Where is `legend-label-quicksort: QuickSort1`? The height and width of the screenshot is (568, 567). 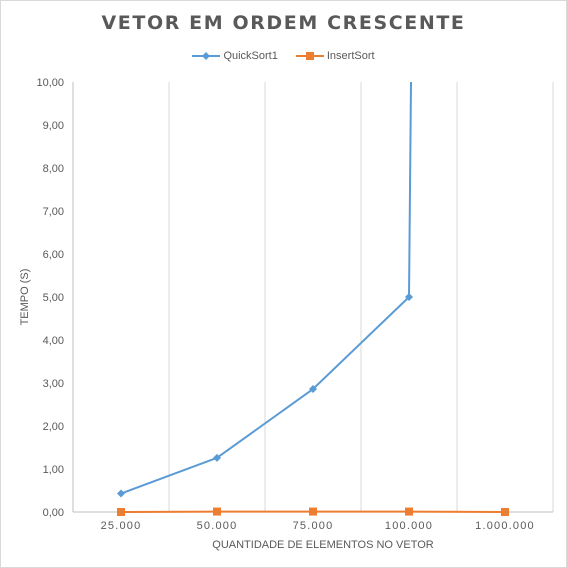 legend-label-quicksort: QuickSort1 is located at coordinates (250, 56).